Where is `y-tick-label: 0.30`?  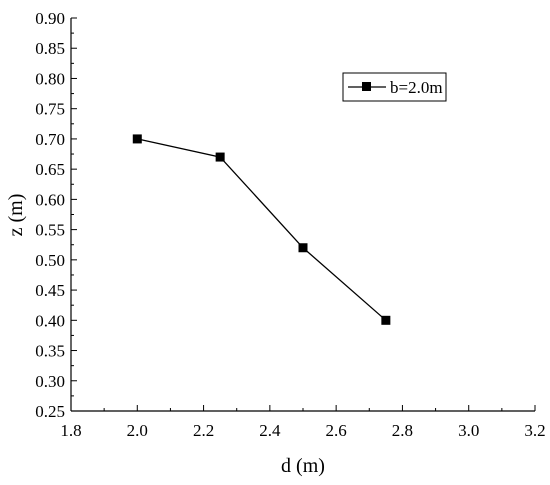
y-tick-label: 0.30 is located at coordinates (50, 381).